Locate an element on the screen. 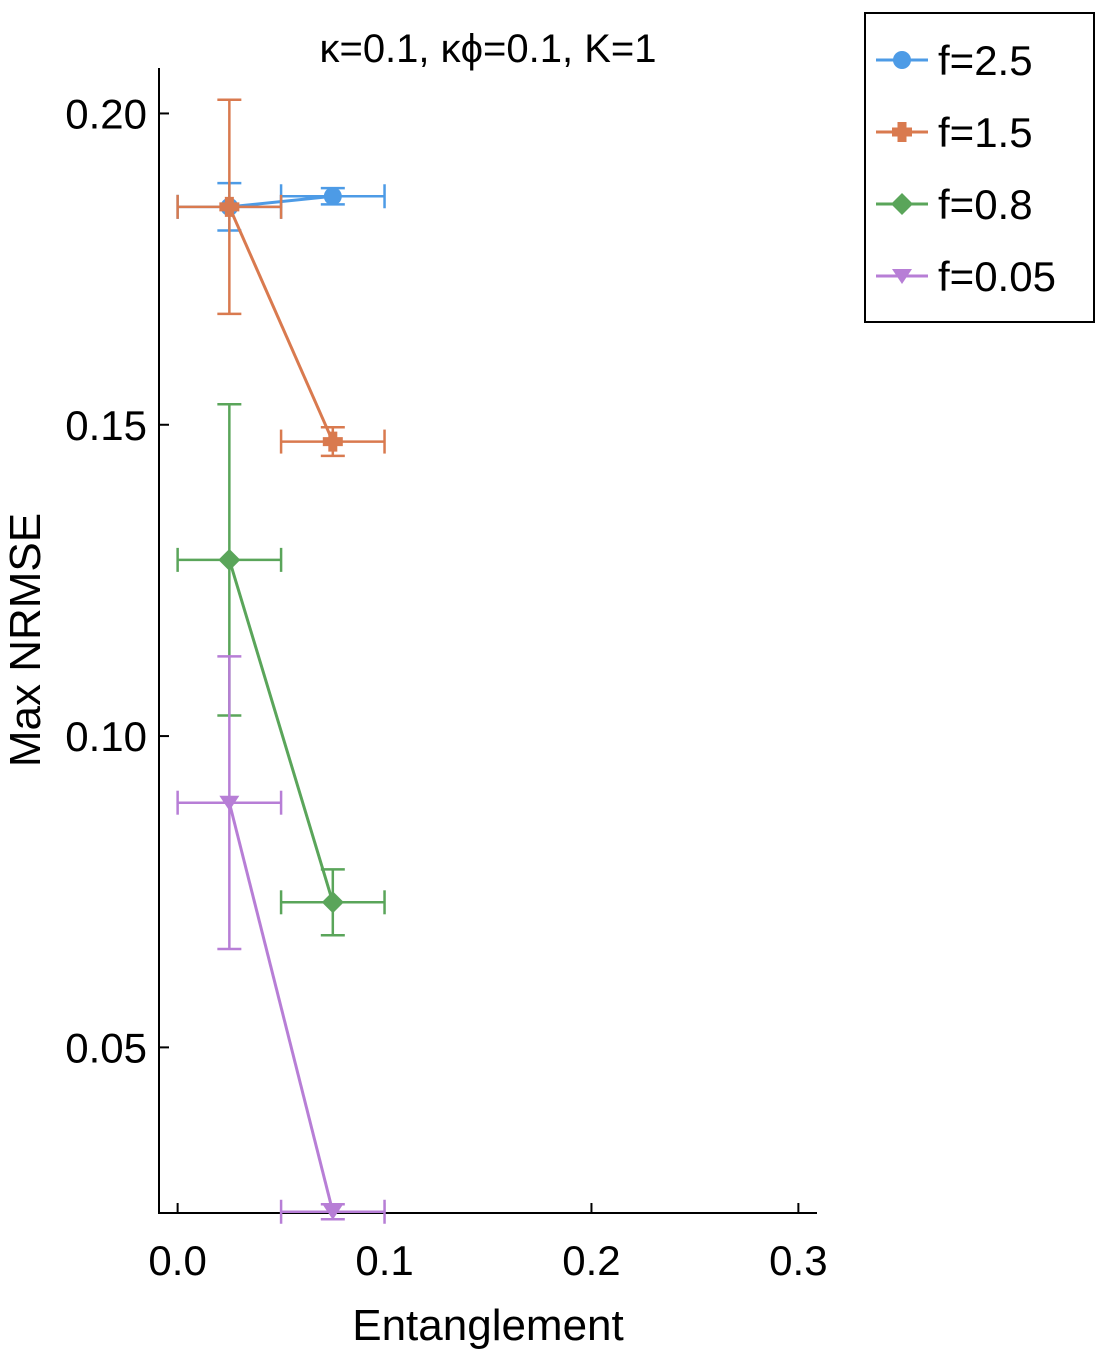  y-ticks: 0.05 0.10 0.15 0.20 is located at coordinates (117, 580).